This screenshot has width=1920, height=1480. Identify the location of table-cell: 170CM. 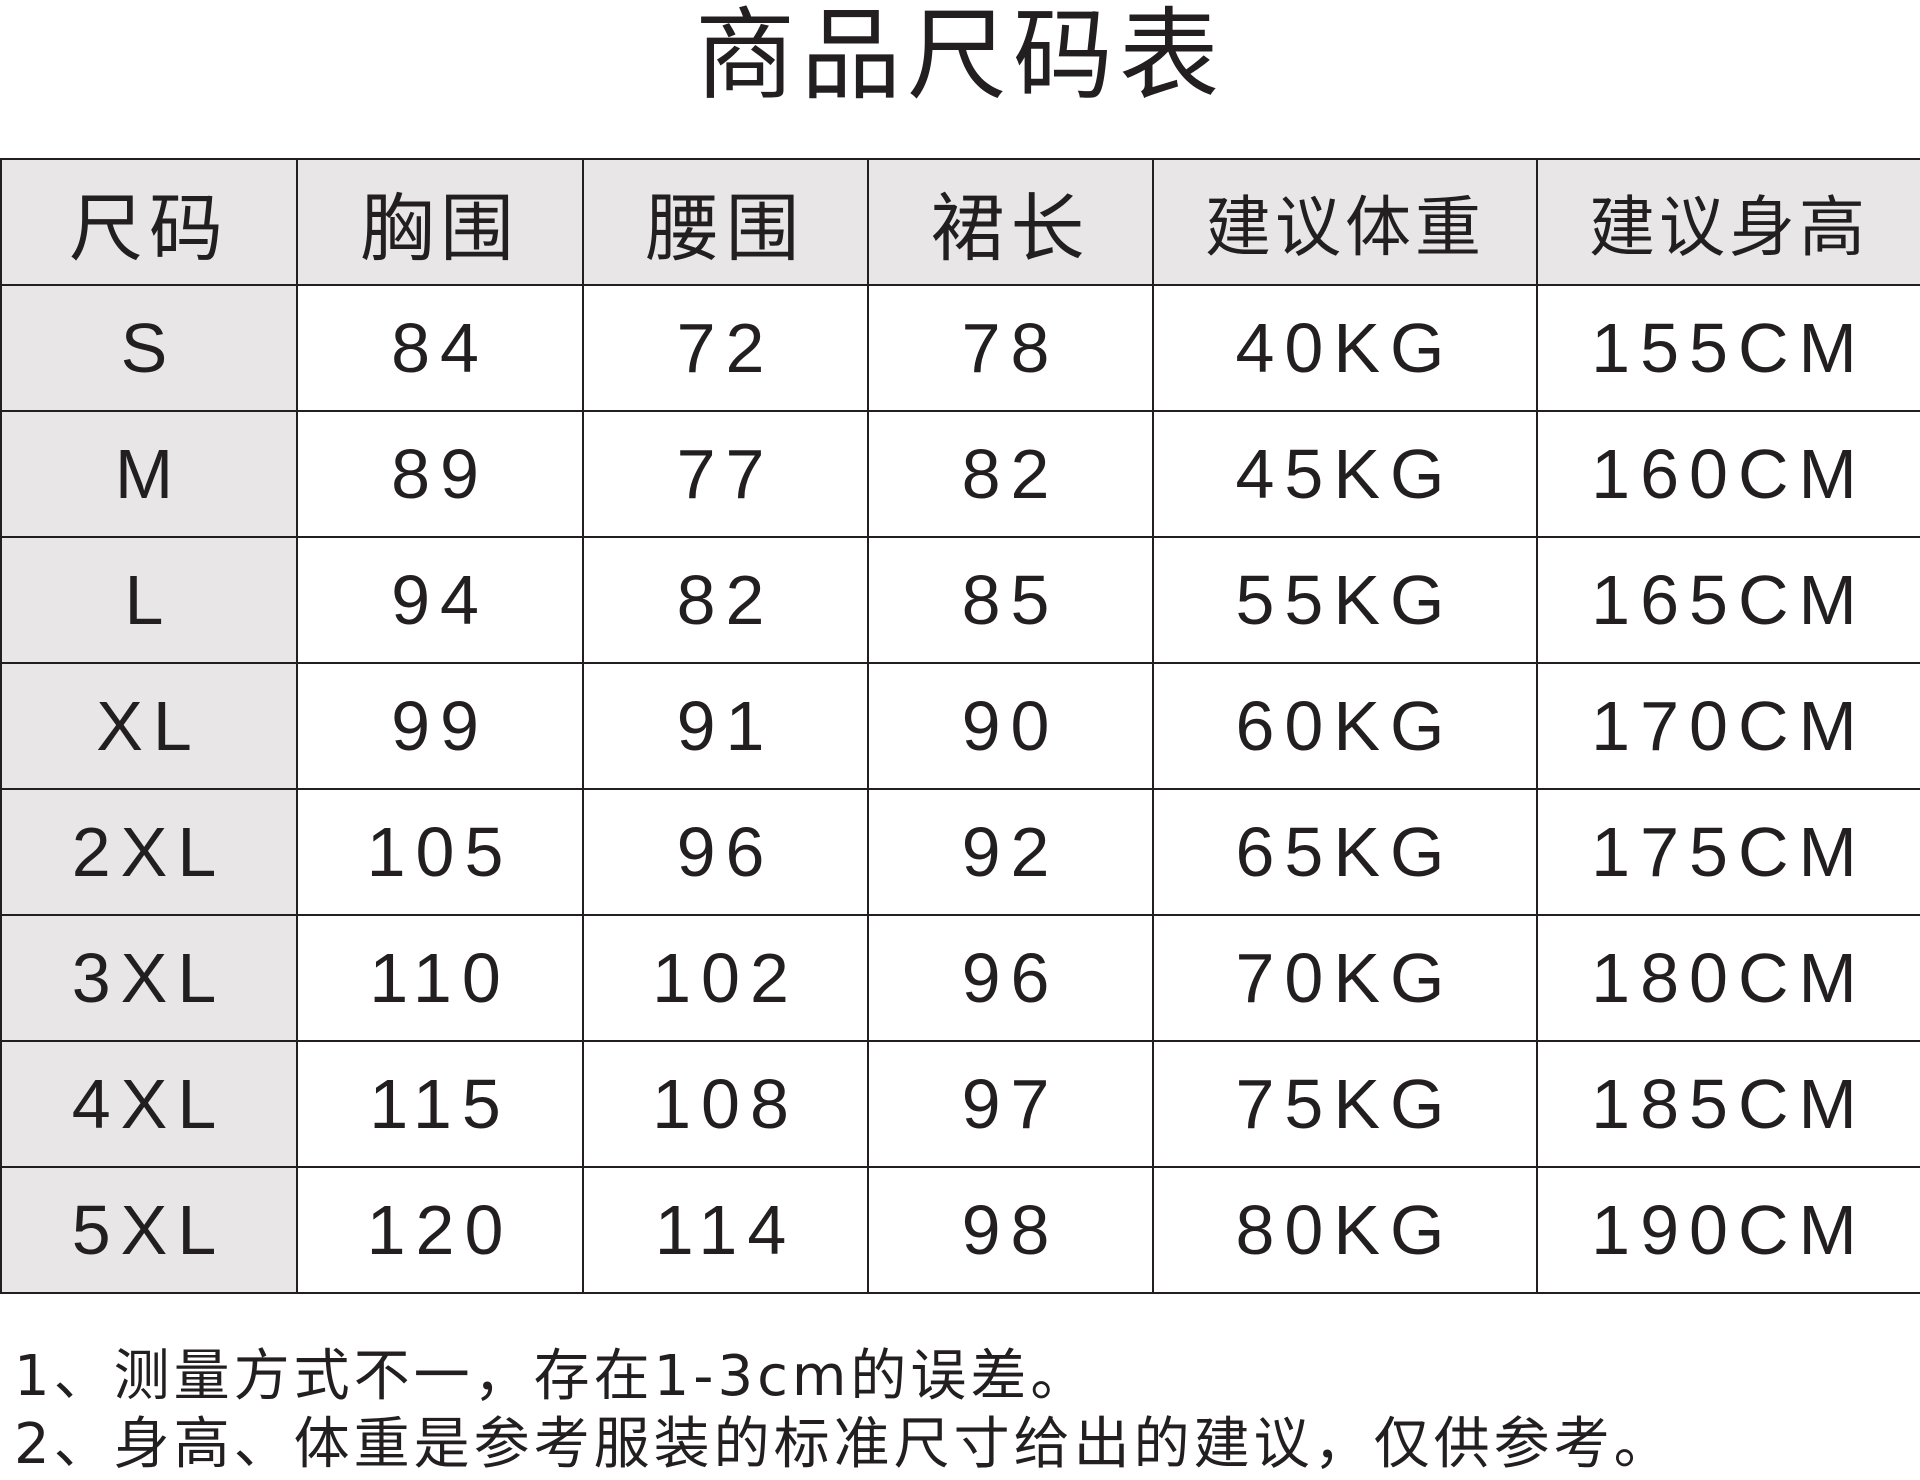
(1728, 726).